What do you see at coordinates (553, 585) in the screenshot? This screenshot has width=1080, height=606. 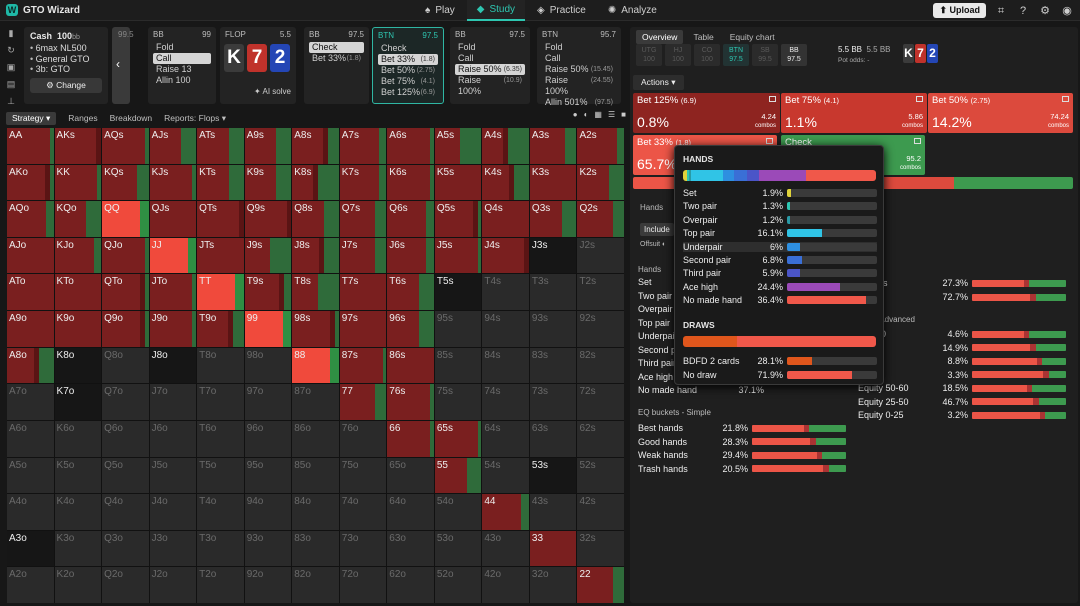 I see `hand-cell-32o: 32o` at bounding box center [553, 585].